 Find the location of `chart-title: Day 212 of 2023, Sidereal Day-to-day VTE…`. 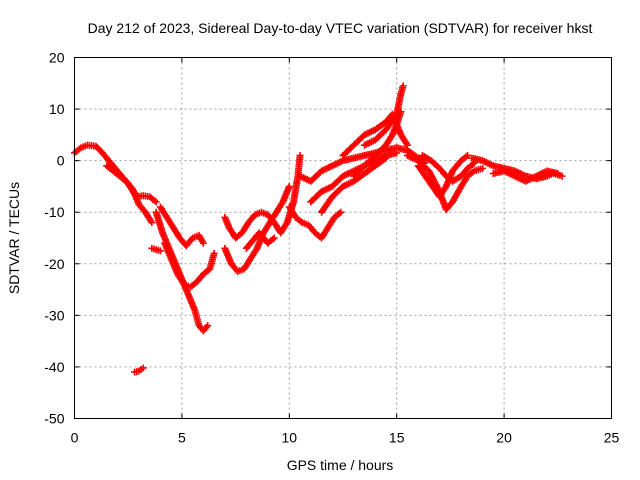

chart-title: Day 212 of 2023, Sidereal Day-to-day VTE… is located at coordinates (340, 28).